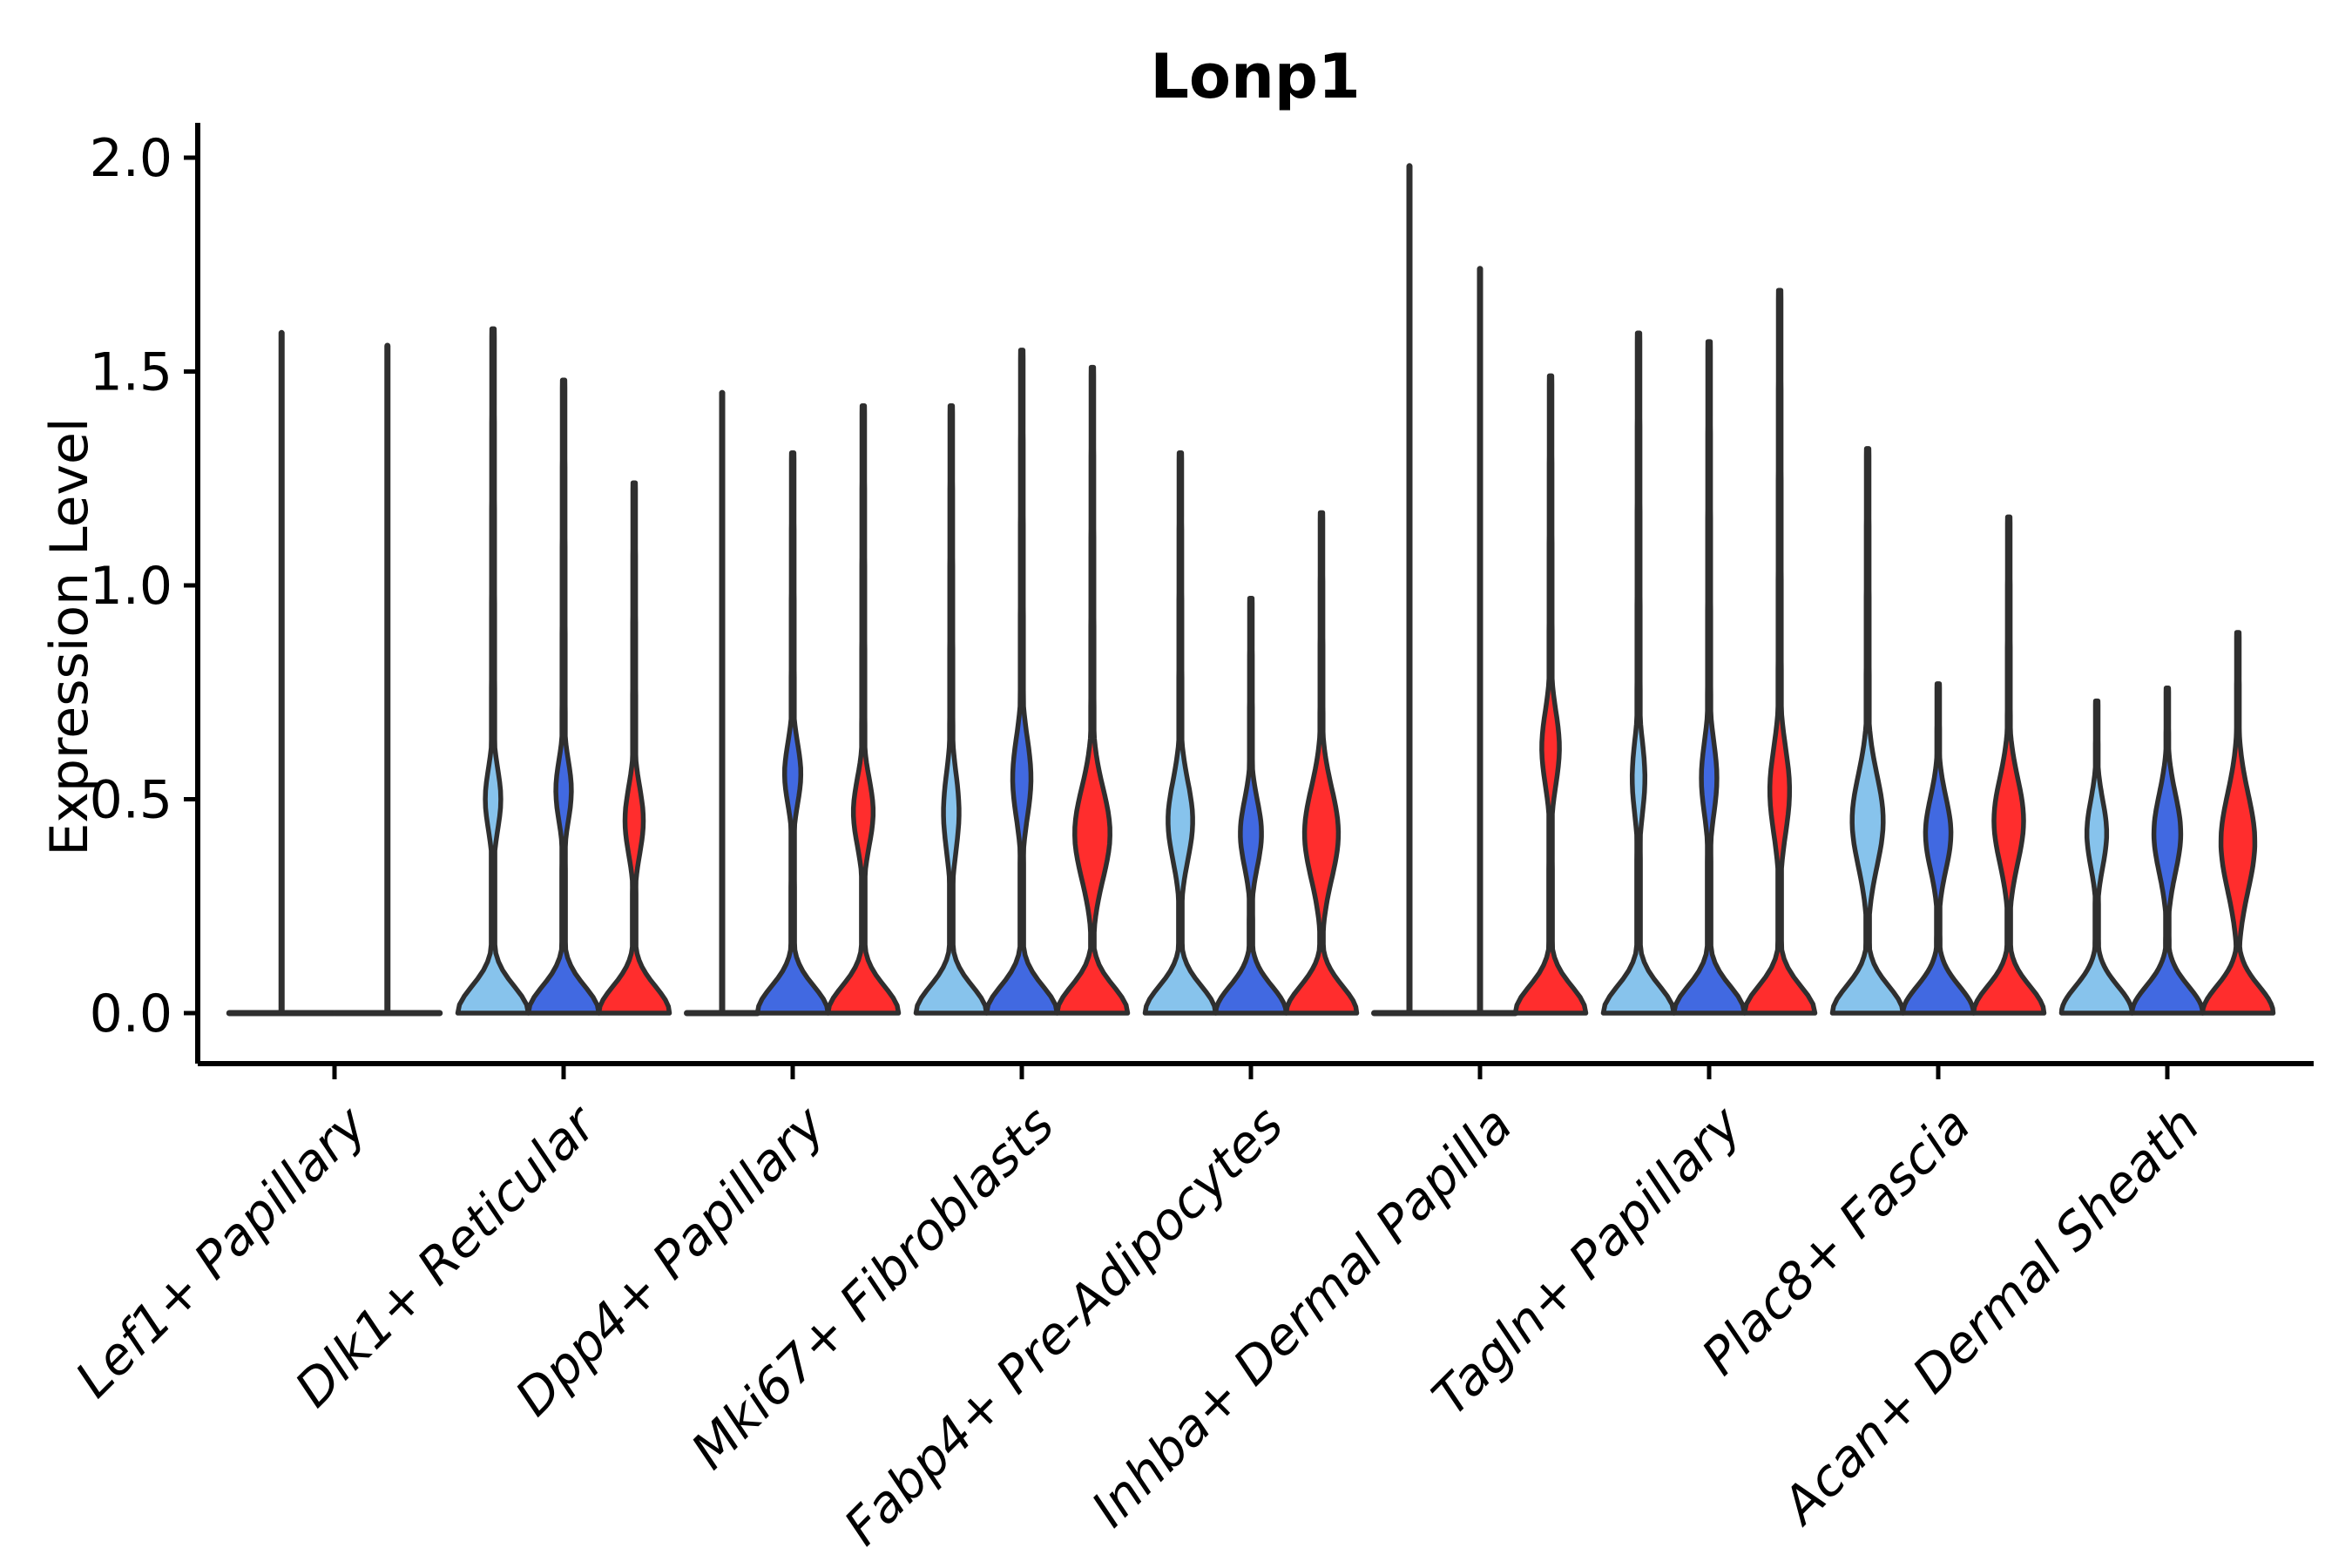 The height and width of the screenshot is (1568, 2352). What do you see at coordinates (1990, 1316) in the screenshot?
I see `x-tick-label: Acan+ Dermal Sheath` at bounding box center [1990, 1316].